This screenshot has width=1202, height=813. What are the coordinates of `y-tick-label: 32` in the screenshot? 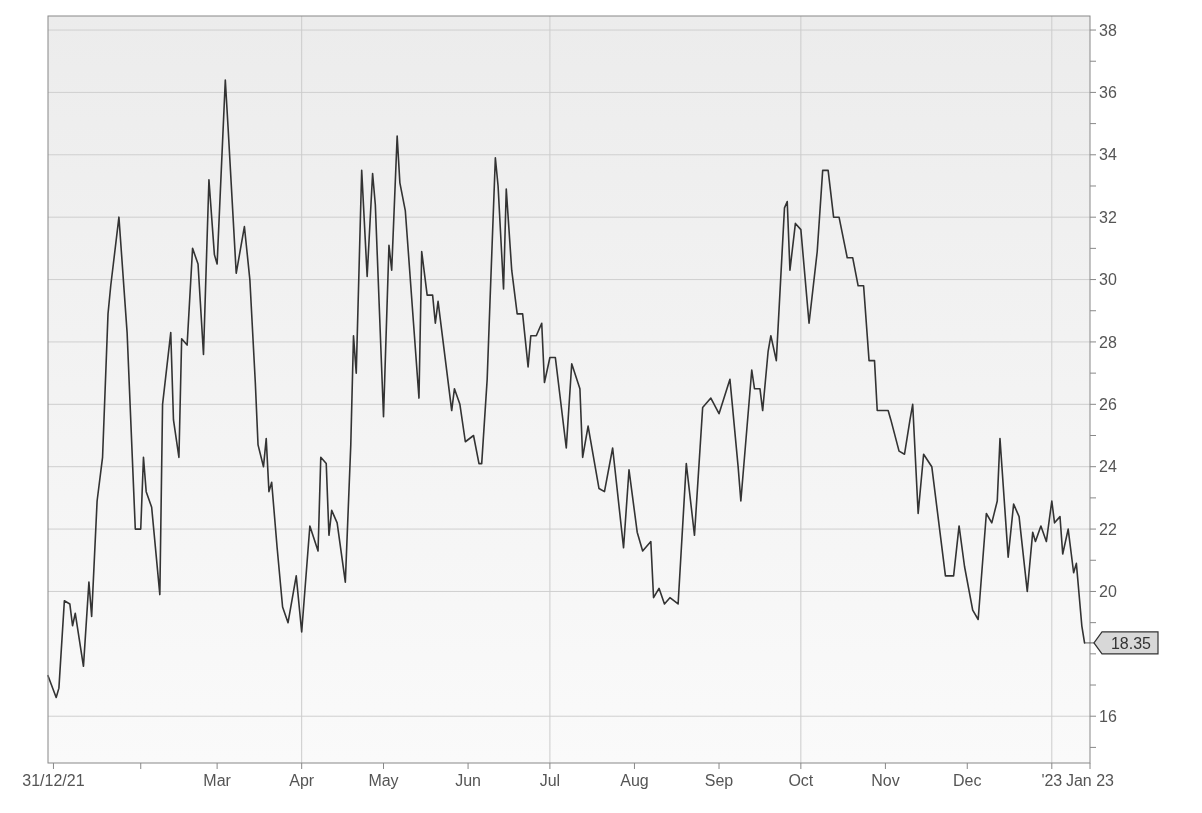 It's located at (1108, 217).